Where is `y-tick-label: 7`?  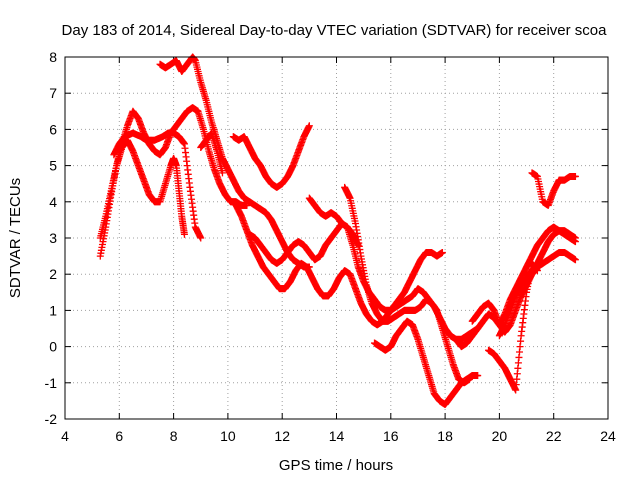
y-tick-label: 7 is located at coordinates (53, 93).